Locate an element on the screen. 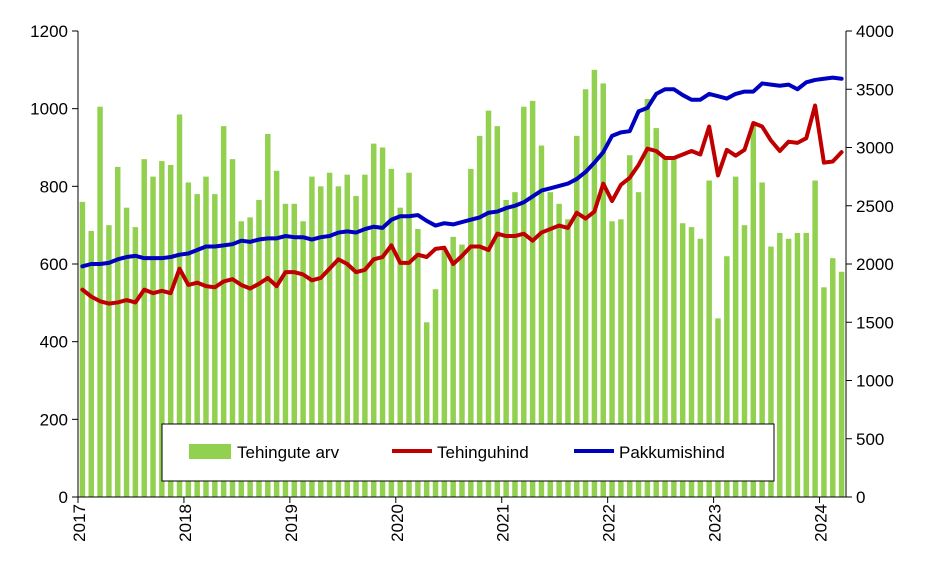 This screenshot has height=576, width=945. x-tick-label: 2019 is located at coordinates (291, 523).